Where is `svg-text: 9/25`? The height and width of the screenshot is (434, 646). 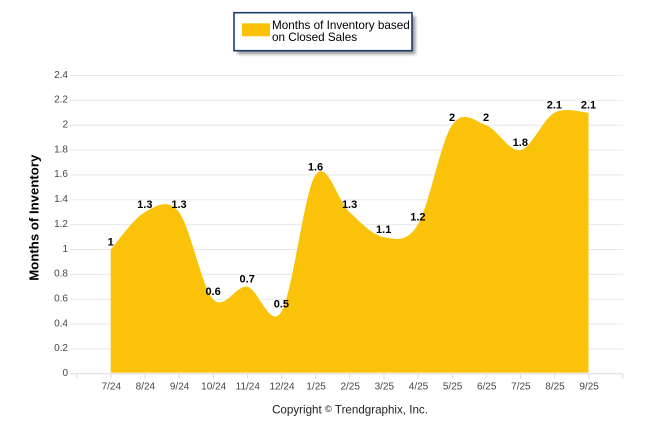 svg-text: 9/25 is located at coordinates (589, 386).